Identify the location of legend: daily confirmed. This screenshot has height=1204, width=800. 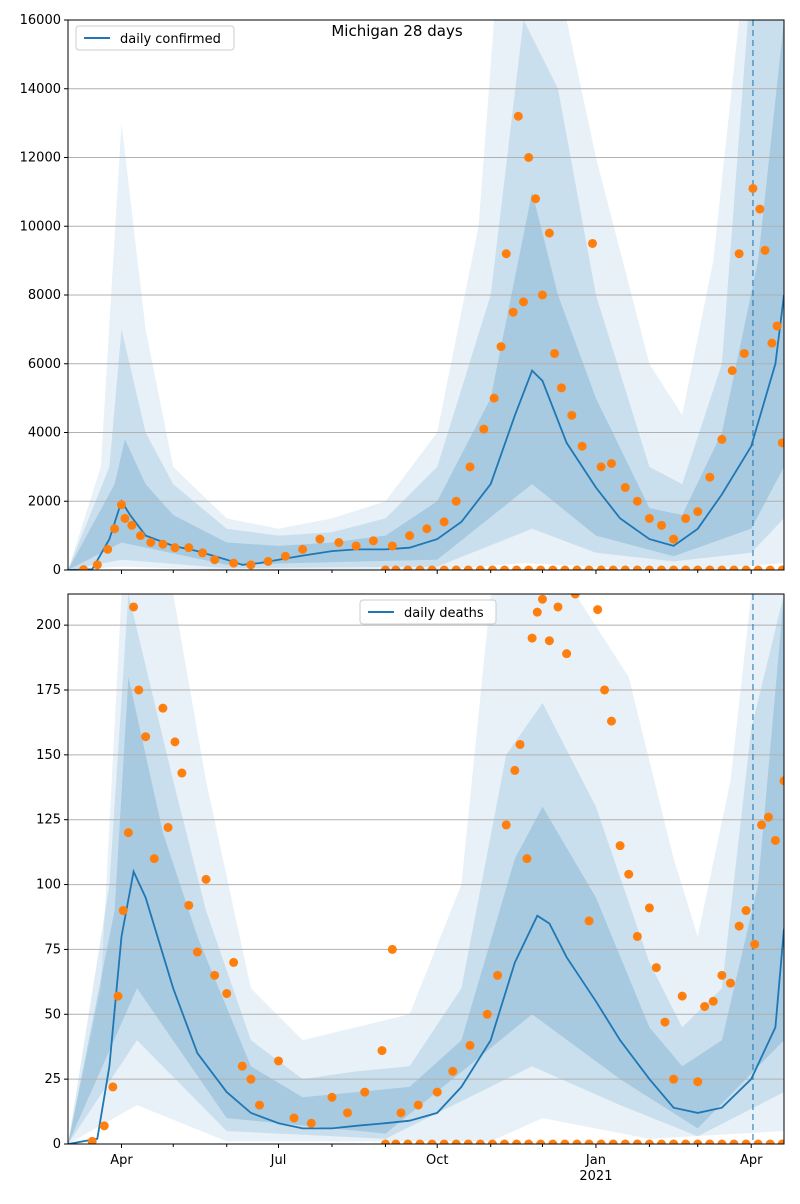
(155, 38).